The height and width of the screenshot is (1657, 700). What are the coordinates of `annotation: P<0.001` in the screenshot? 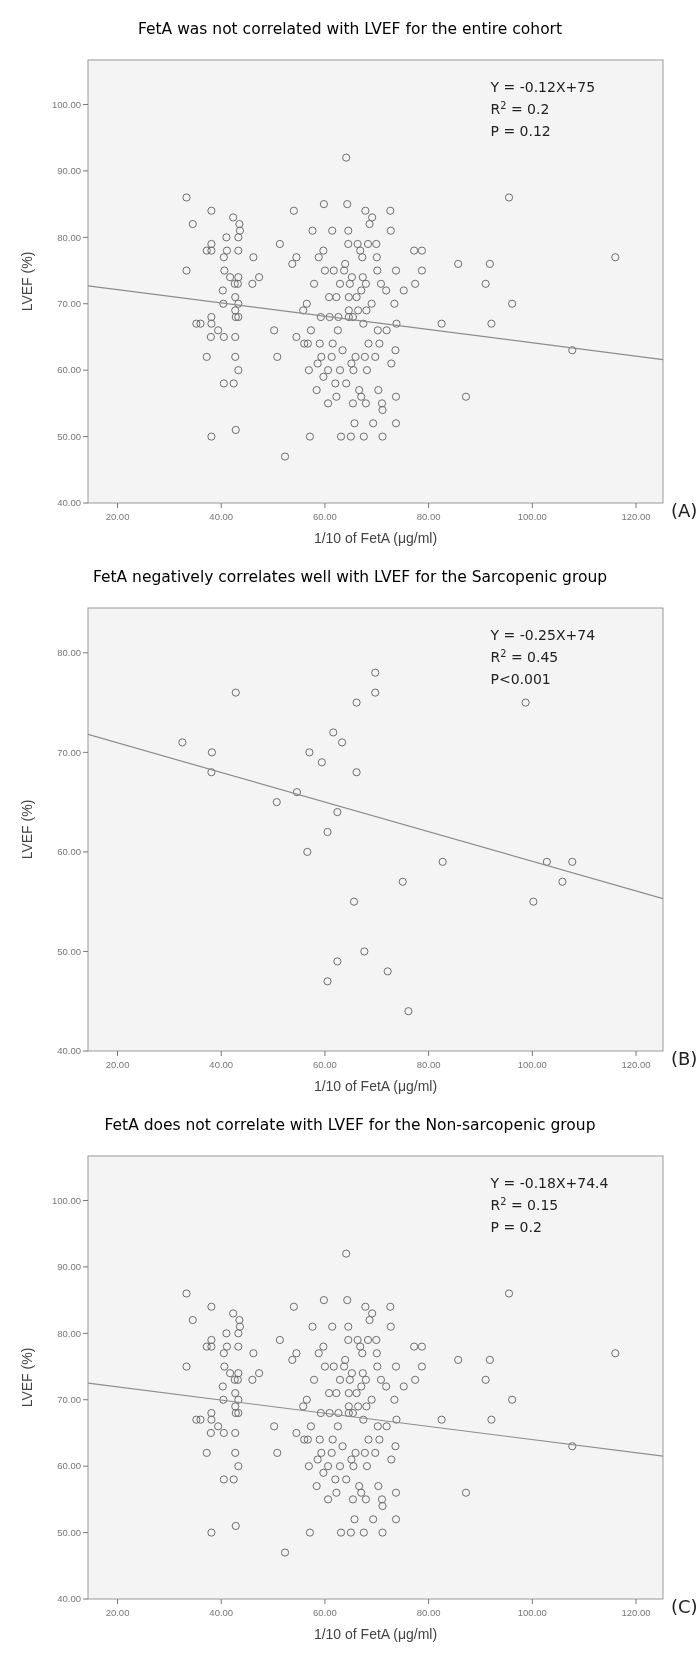 It's located at (520, 679).